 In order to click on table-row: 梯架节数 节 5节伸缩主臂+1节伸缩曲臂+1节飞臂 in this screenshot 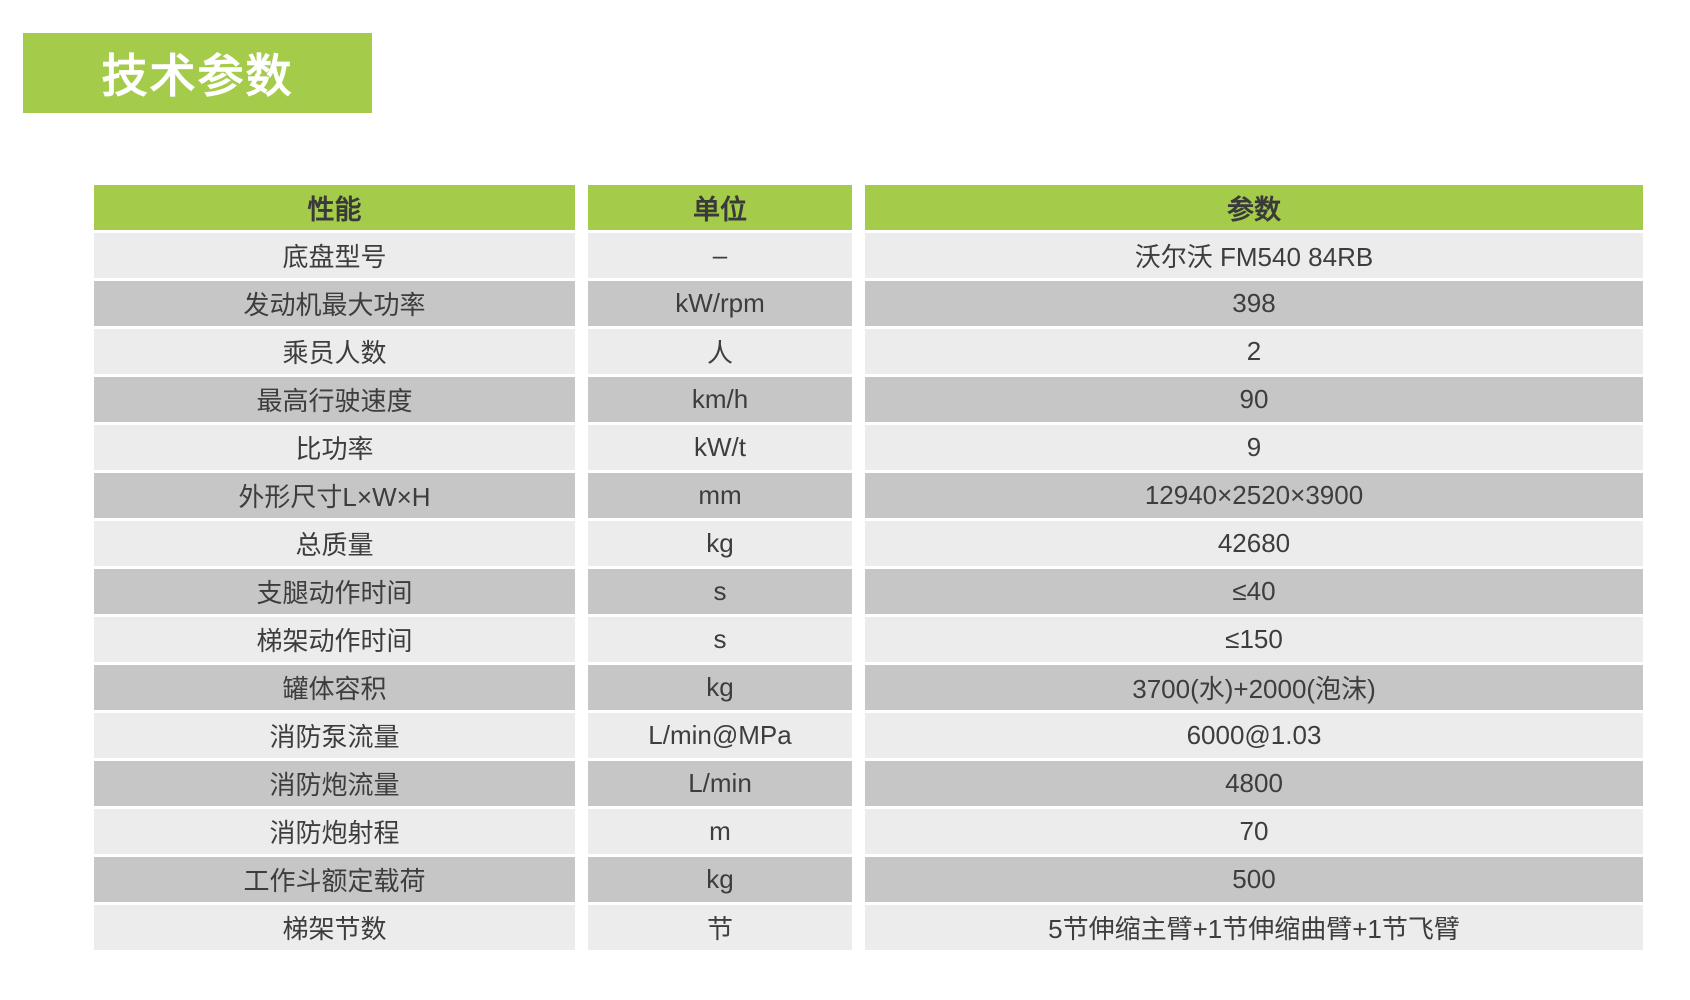, I will do `click(868, 927)`.